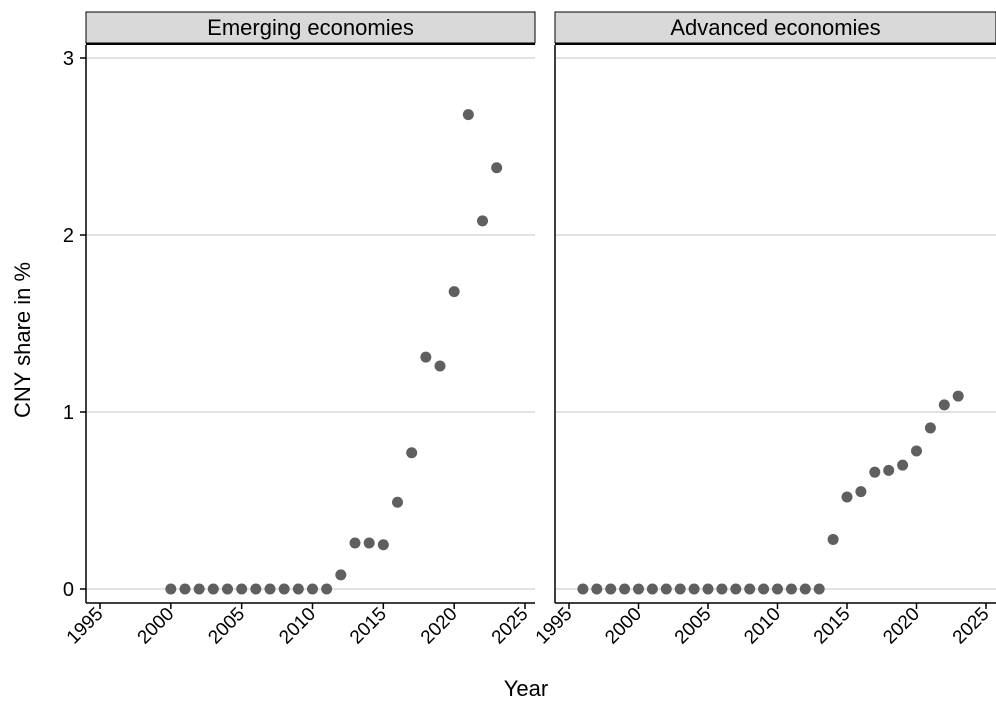 The width and height of the screenshot is (996, 707). What do you see at coordinates (22, 340) in the screenshot?
I see `y-axis-title: CNY share in %` at bounding box center [22, 340].